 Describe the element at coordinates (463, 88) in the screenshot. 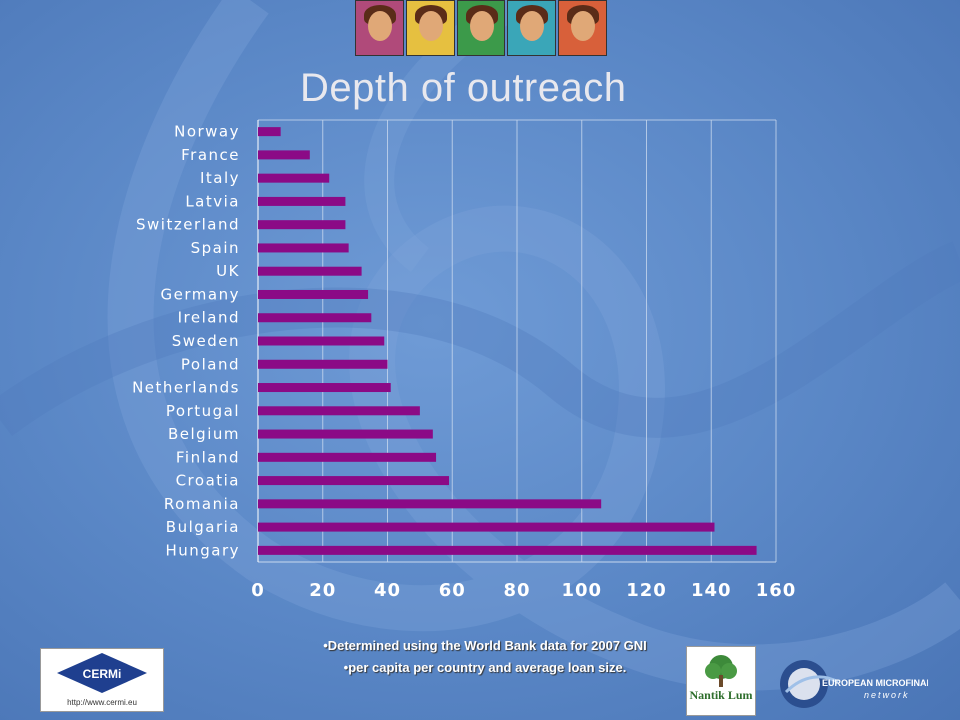

I see `slide-title: Depth of outreach` at that location.